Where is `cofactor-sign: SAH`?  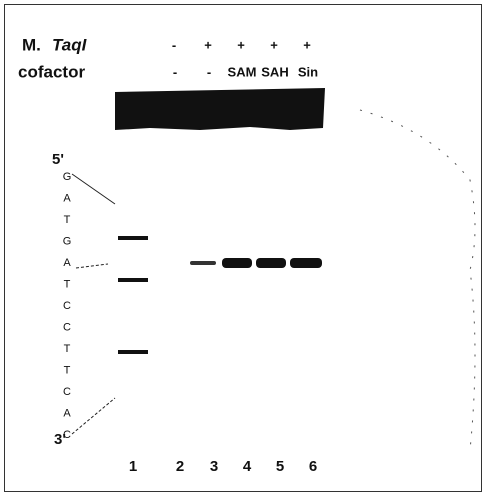 cofactor-sign: SAH is located at coordinates (274, 71).